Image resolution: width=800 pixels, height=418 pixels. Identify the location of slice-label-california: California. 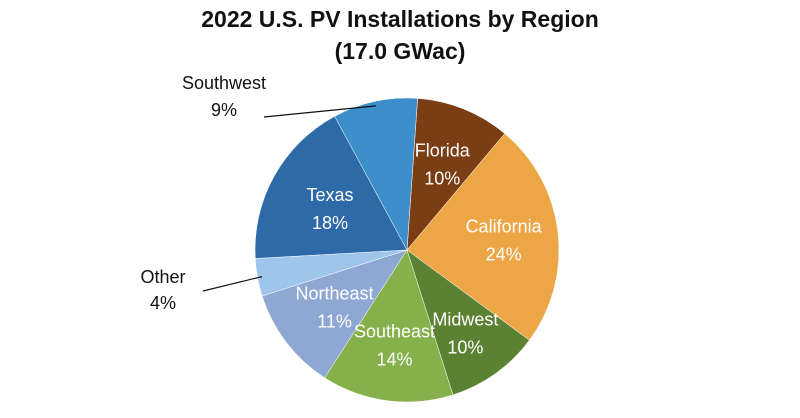
(504, 226).